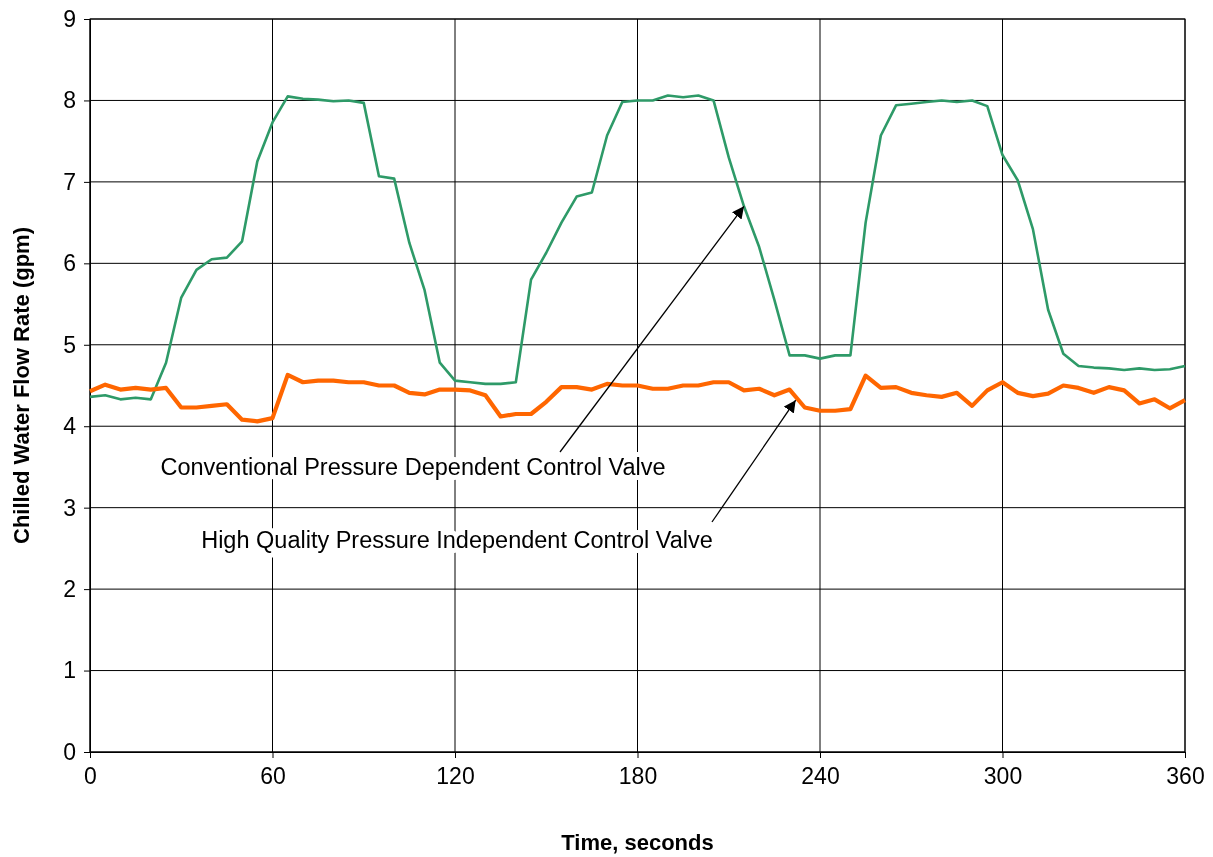 This screenshot has width=1213, height=857. I want to click on x-tick-label: 240, so click(820, 776).